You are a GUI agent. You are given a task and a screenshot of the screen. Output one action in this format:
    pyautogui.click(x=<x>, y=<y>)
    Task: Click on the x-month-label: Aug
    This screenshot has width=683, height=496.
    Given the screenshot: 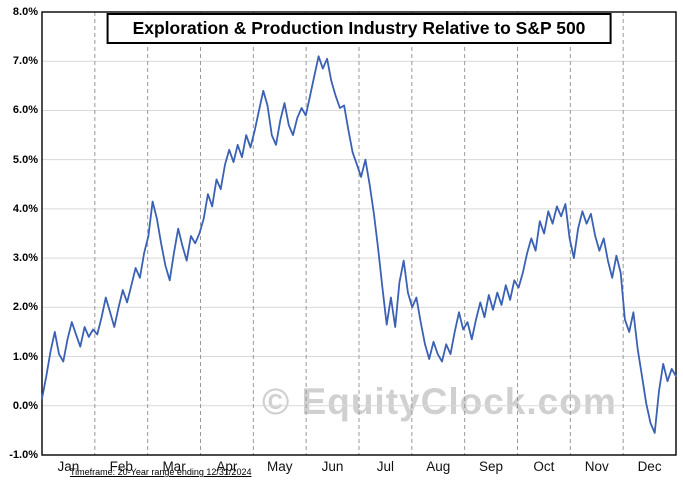 What is the action you would take?
    pyautogui.click(x=438, y=466)
    